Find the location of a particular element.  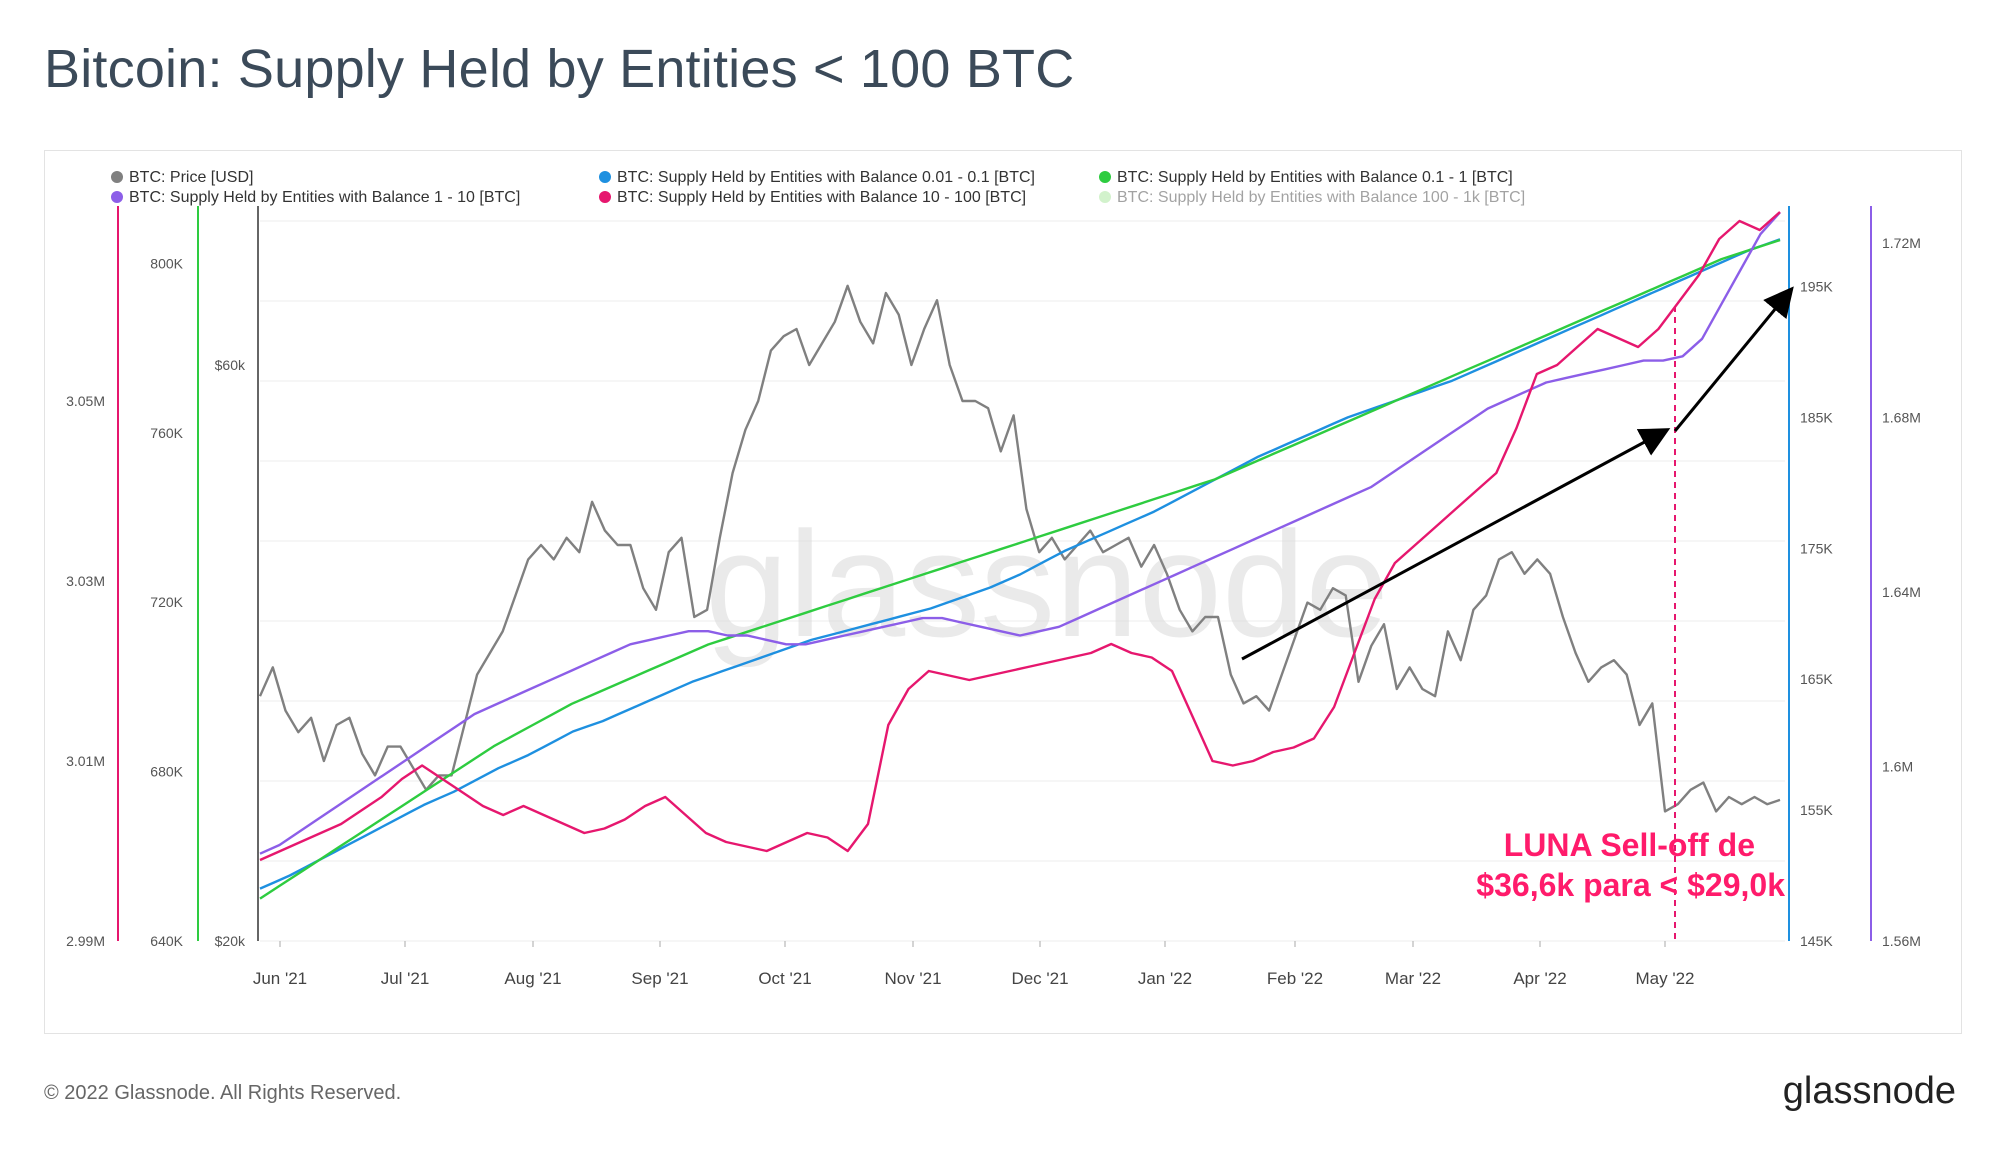

axis-tick-s1_10: 1.6M is located at coordinates (1897, 766).